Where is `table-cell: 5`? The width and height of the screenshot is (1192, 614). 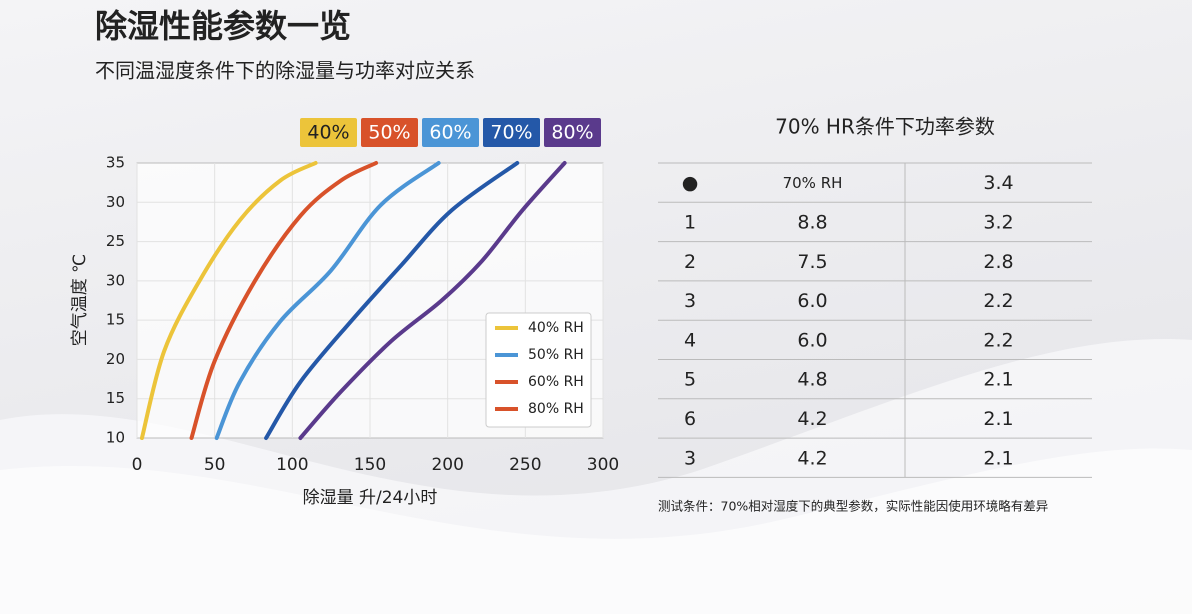
table-cell: 5 is located at coordinates (690, 380).